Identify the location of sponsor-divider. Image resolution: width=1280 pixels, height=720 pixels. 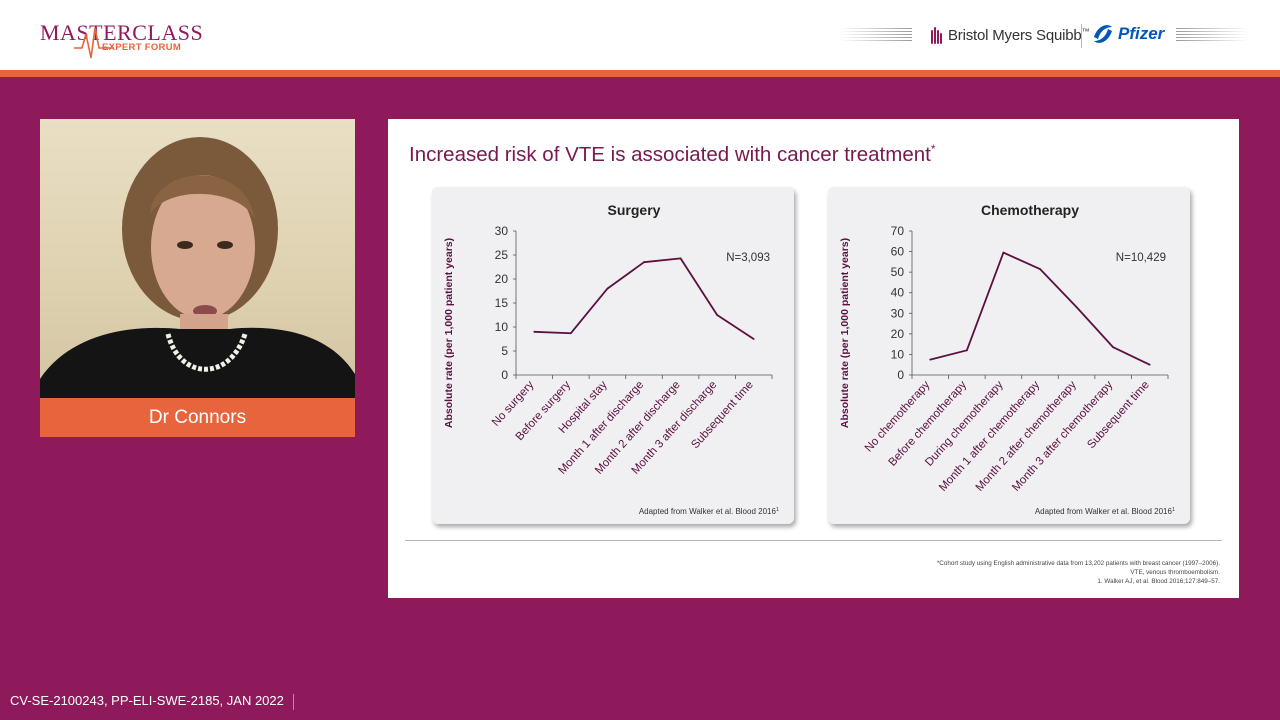
(1081, 36).